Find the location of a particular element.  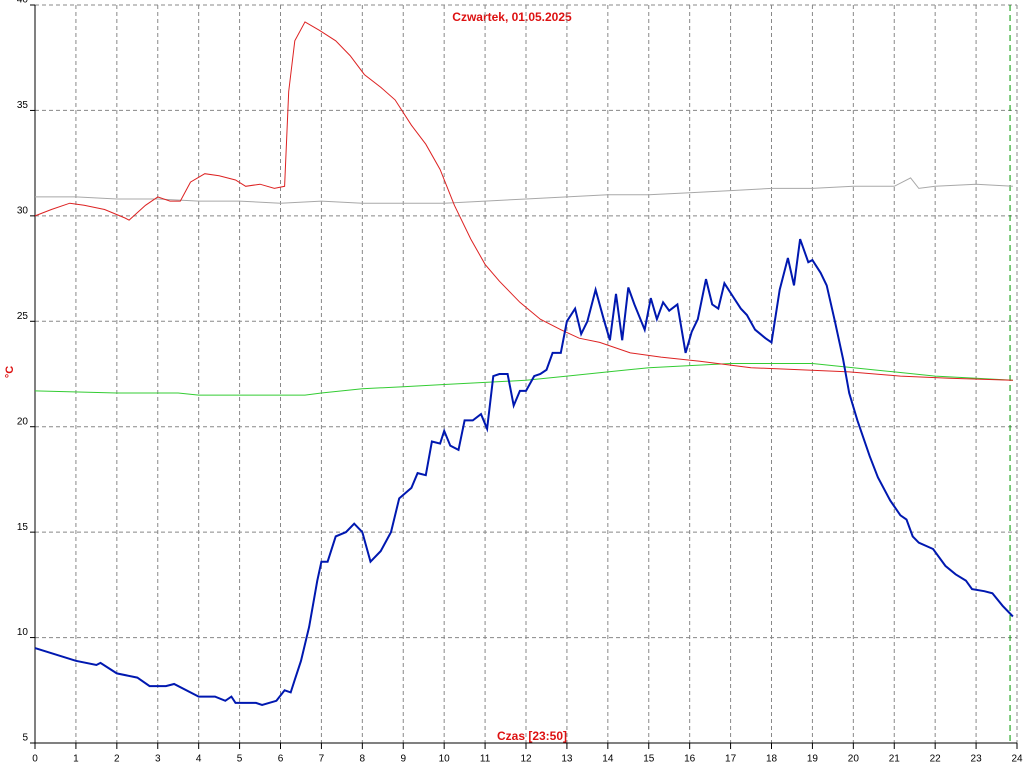

y-tick-label: 35 is located at coordinates (23, 105).